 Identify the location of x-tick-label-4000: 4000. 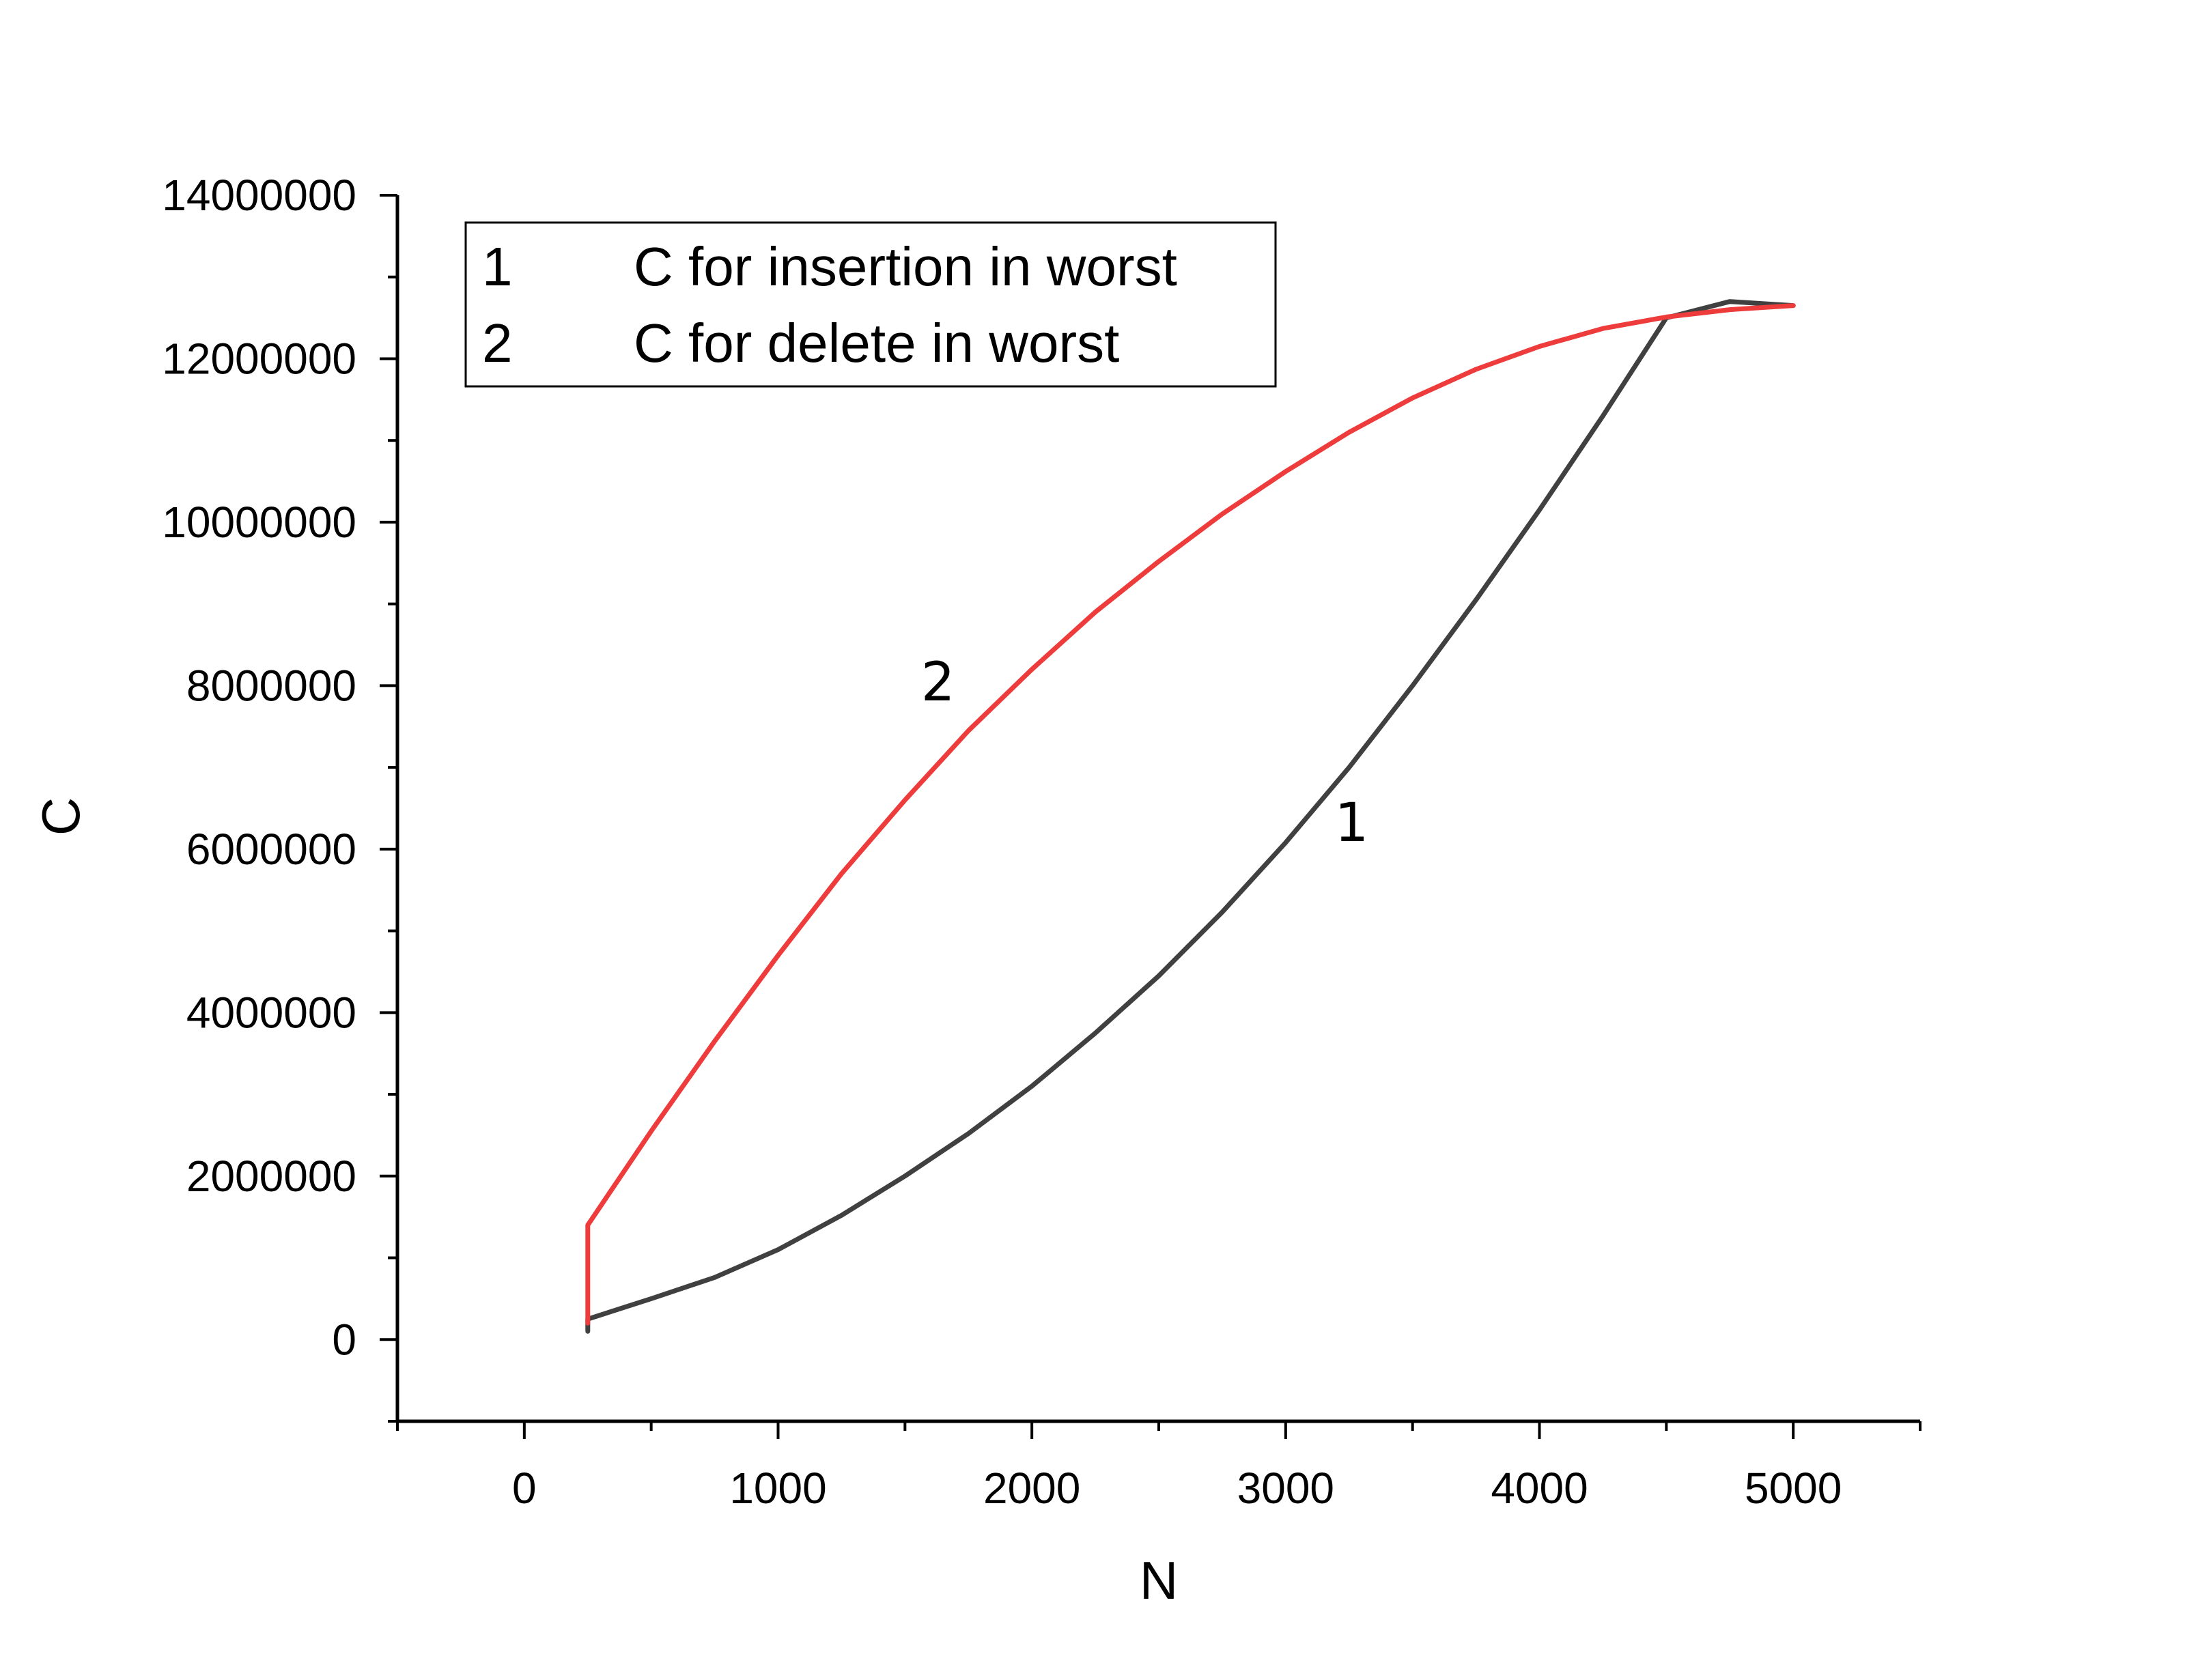
(1540, 1488).